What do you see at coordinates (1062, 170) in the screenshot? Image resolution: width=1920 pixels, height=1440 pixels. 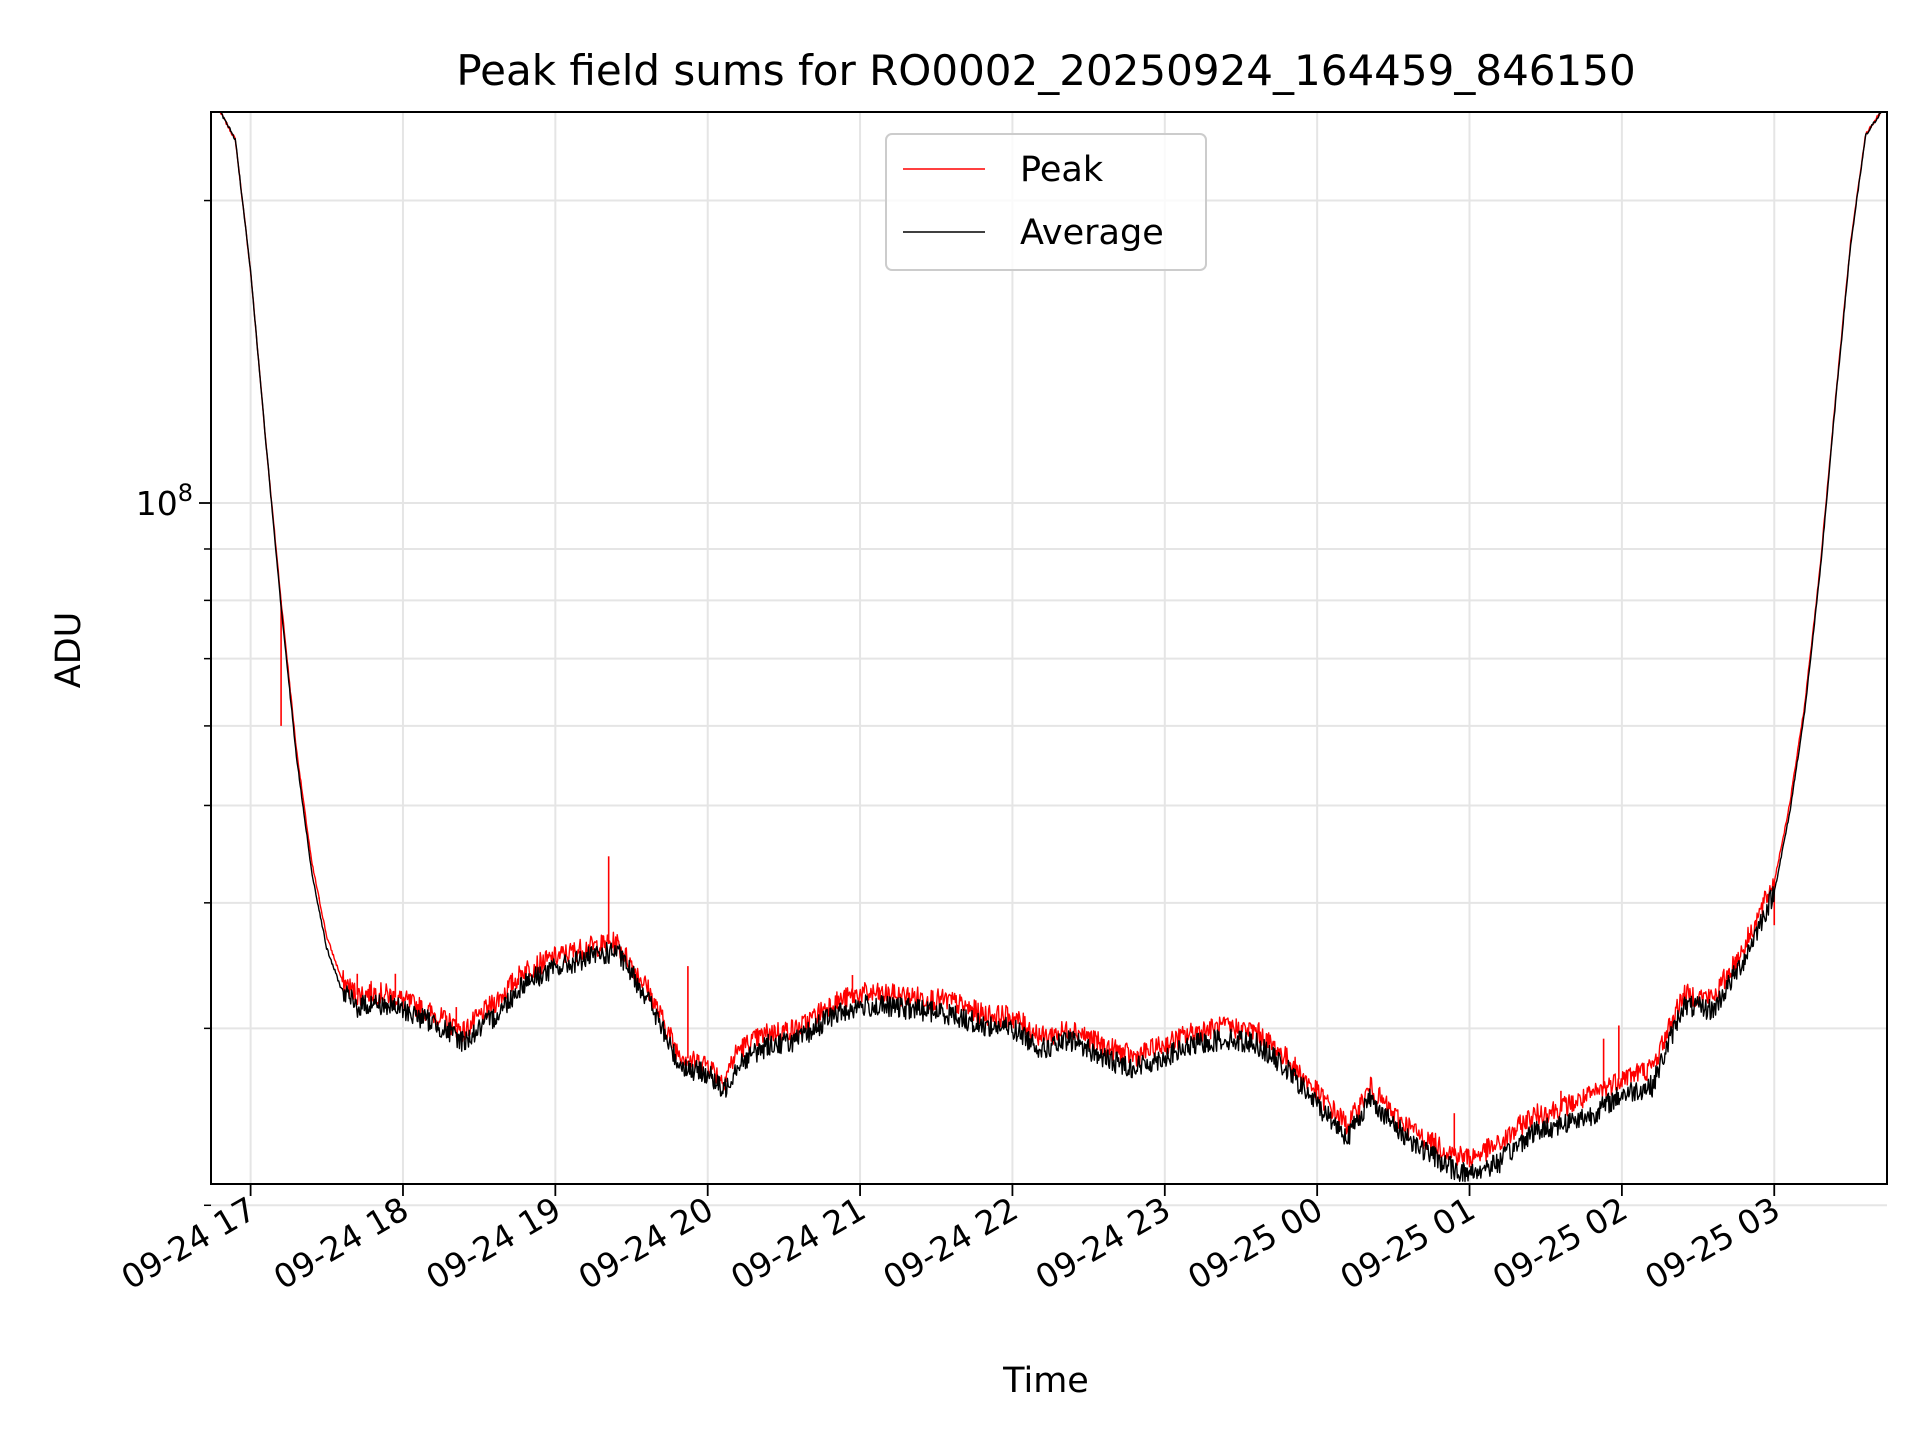 I see `legend-label-peak: Peak` at bounding box center [1062, 170].